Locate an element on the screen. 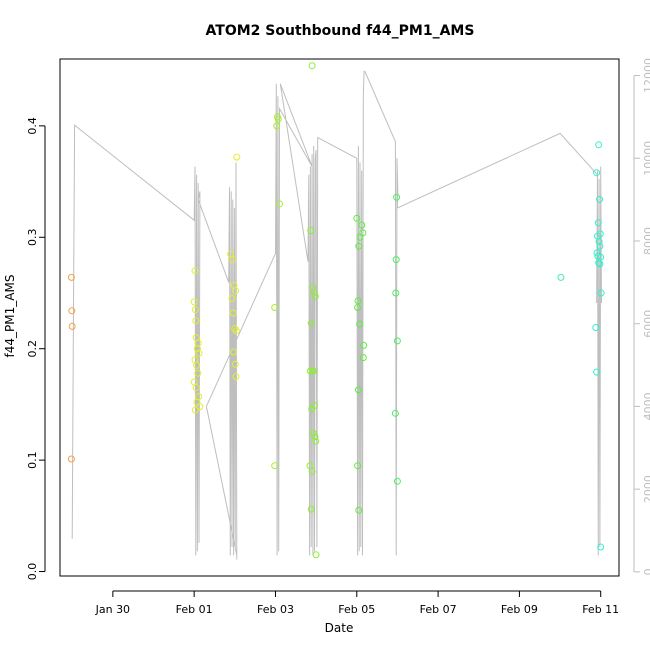 The width and height of the screenshot is (650, 650). y-tick-label: 0.2 is located at coordinates (32, 349).